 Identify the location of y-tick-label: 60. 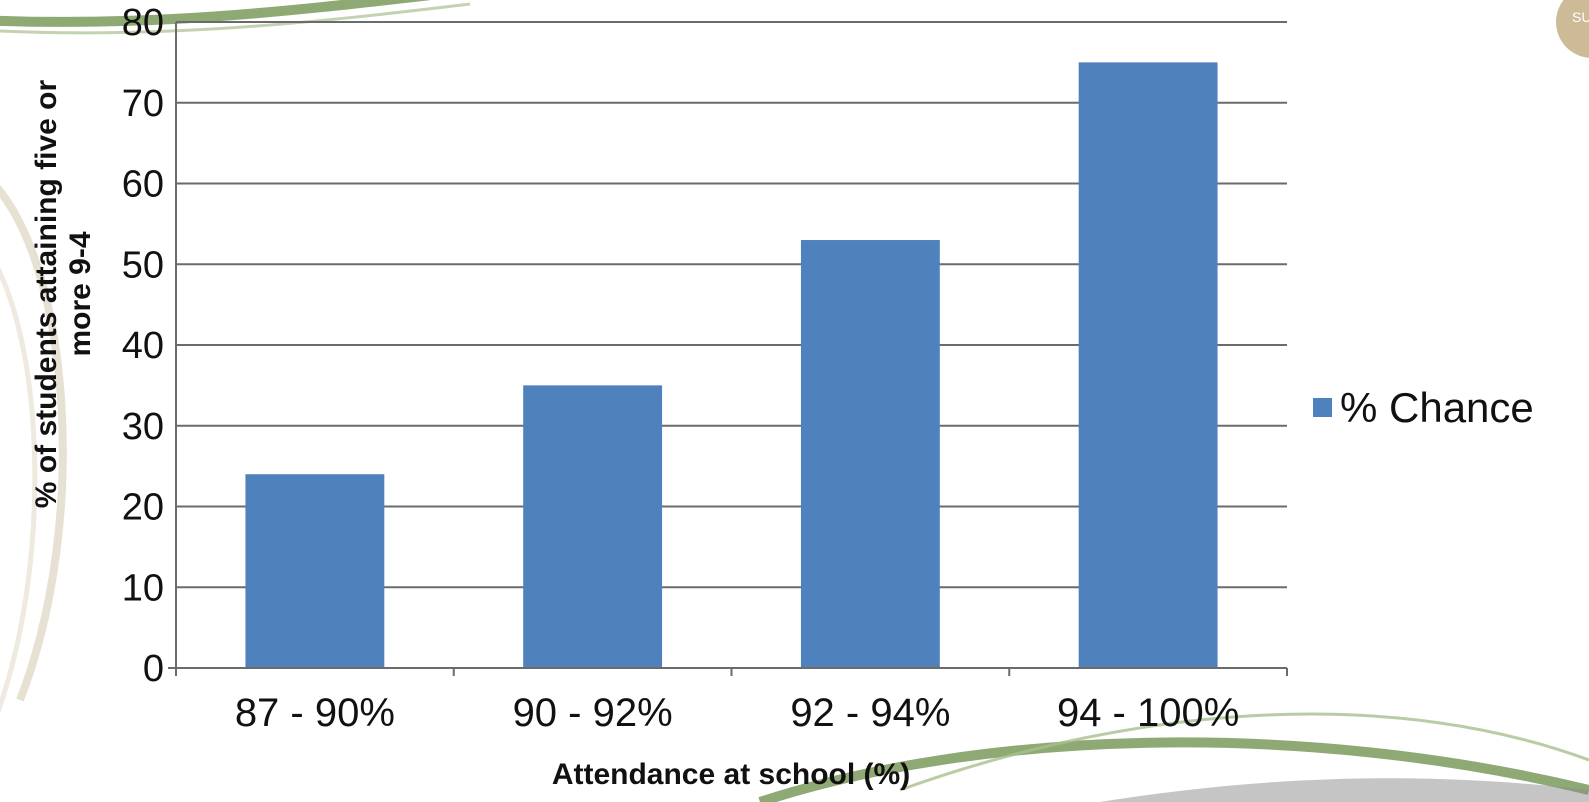
(143, 185).